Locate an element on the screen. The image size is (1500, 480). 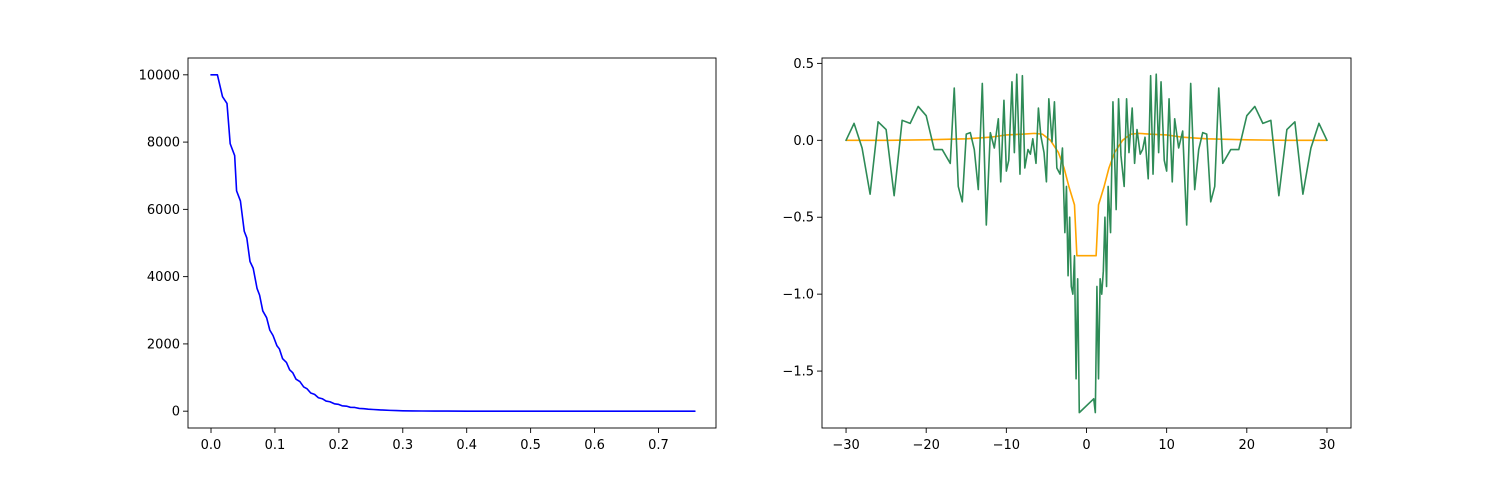
series-line-smooth is located at coordinates (1086, 194).